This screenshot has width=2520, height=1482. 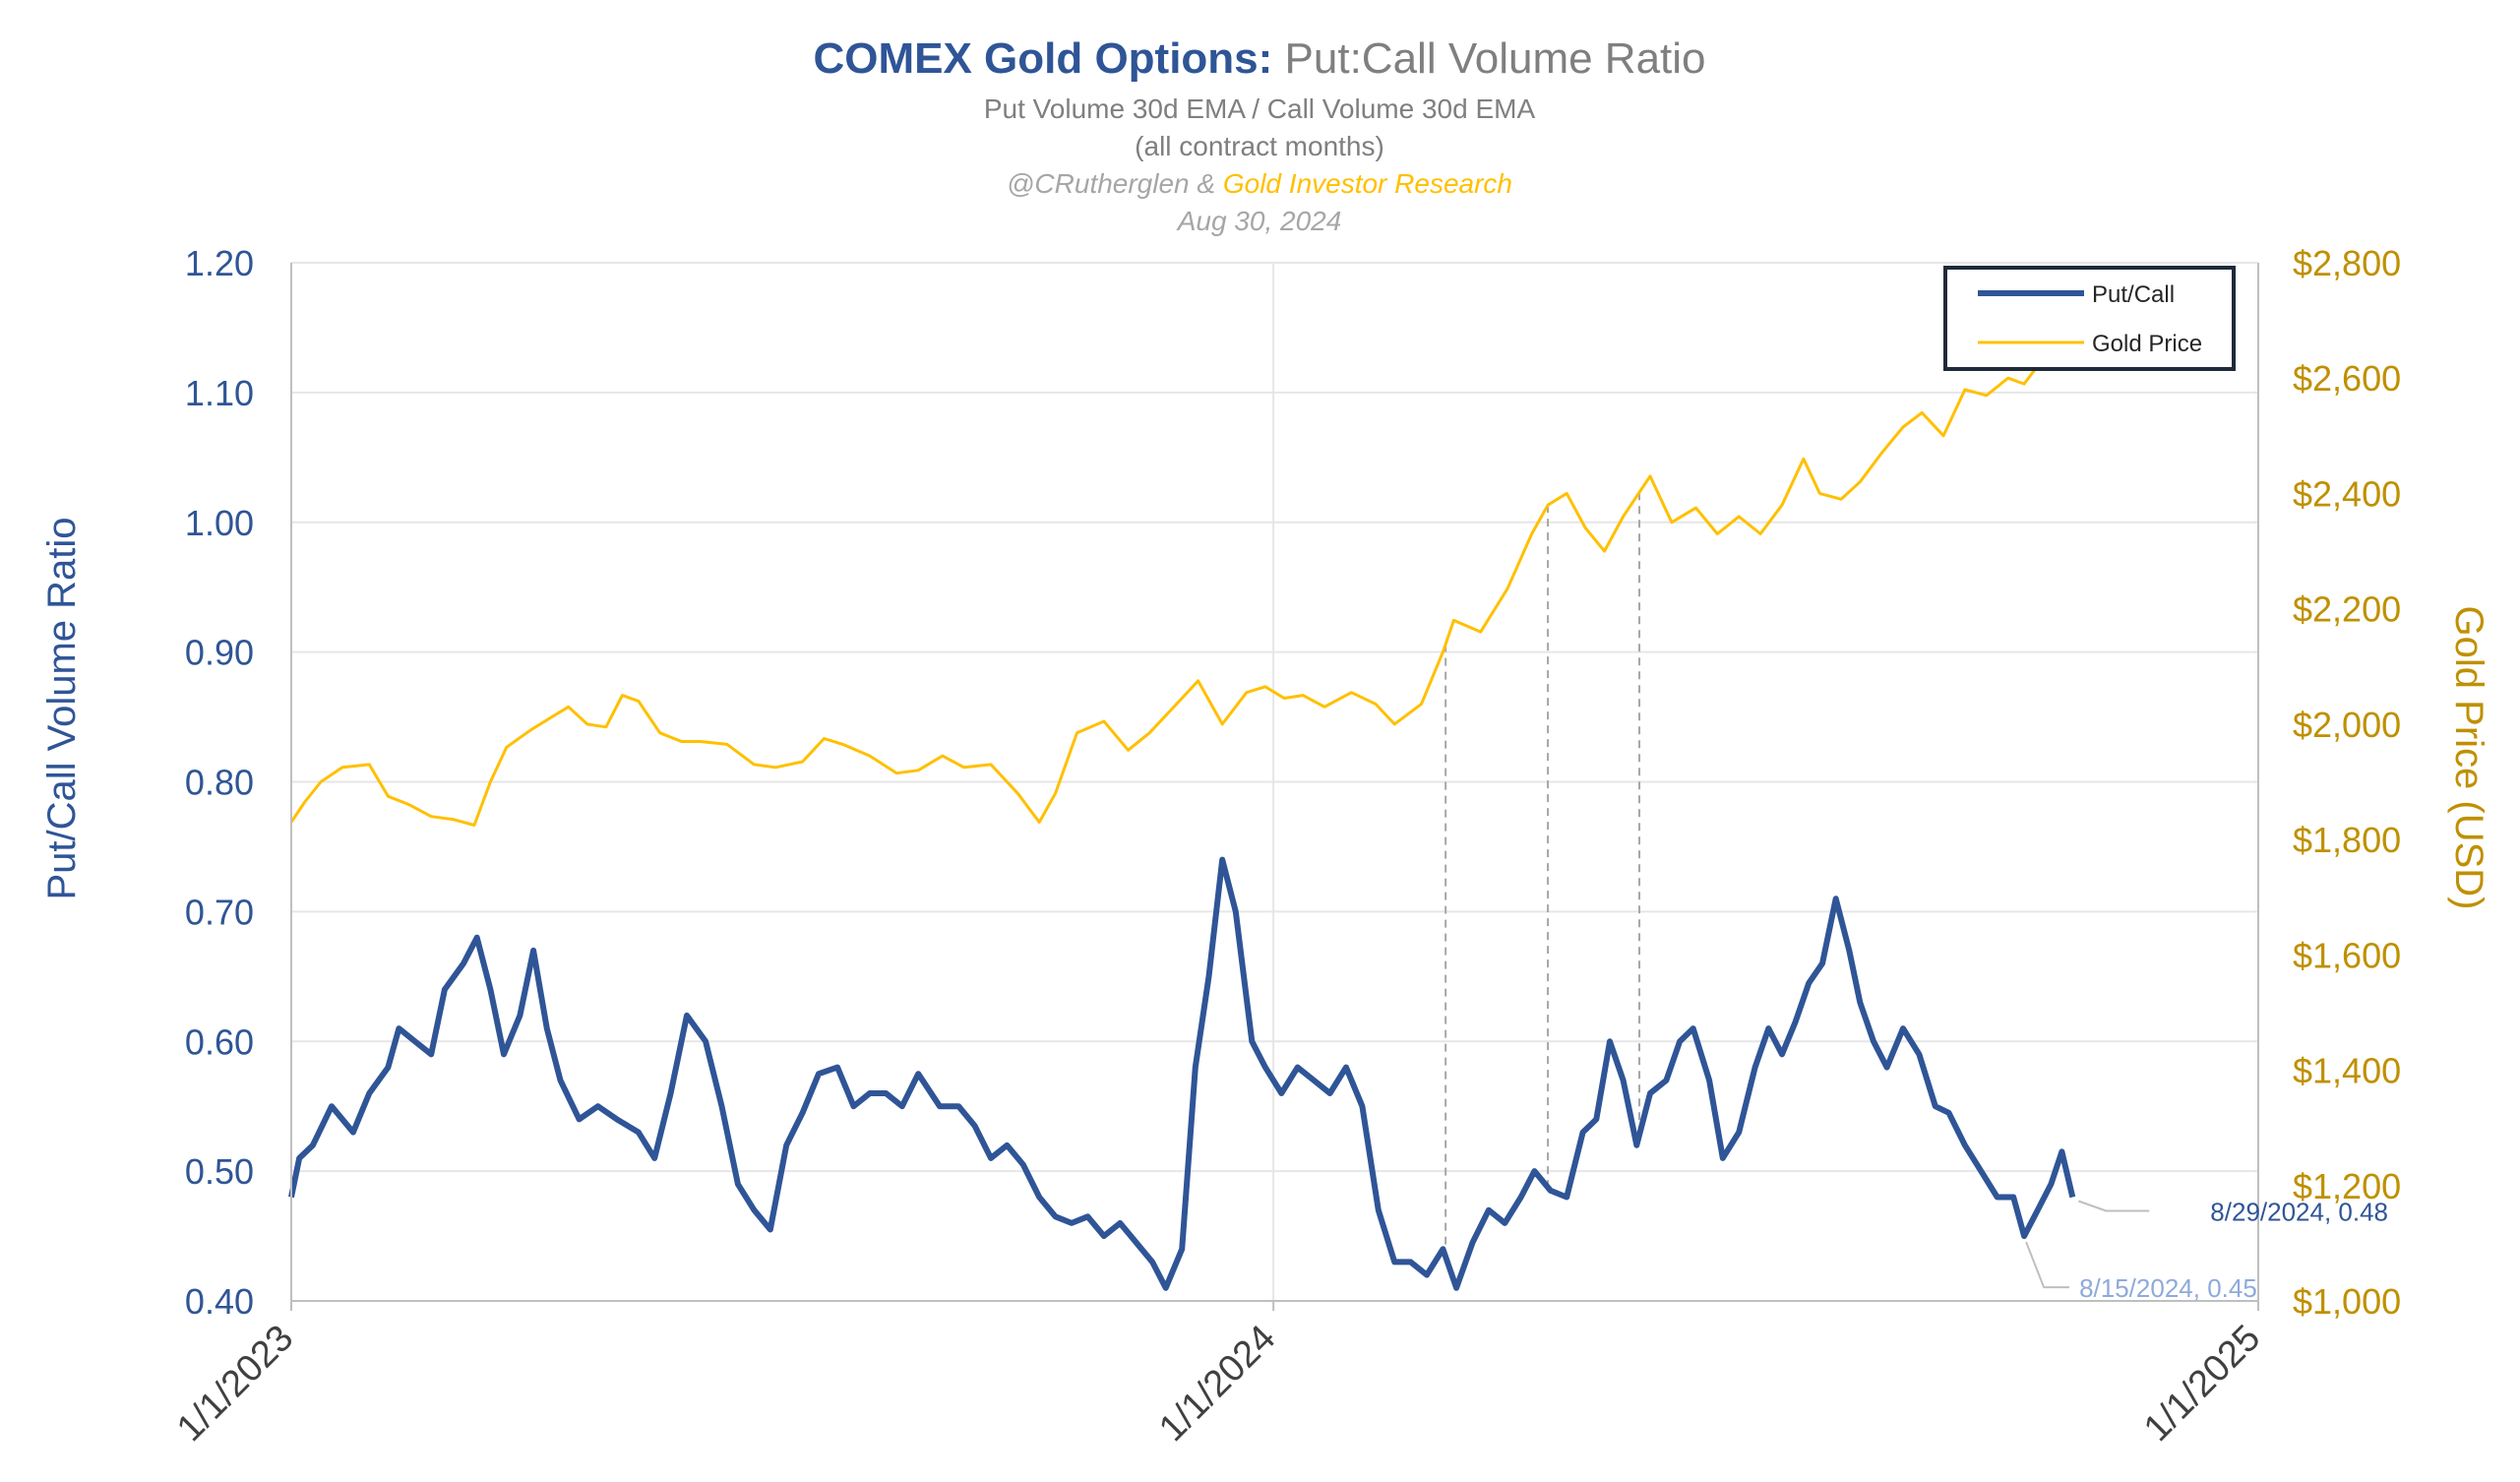 What do you see at coordinates (1259, 146) in the screenshot?
I see `chart-subtitle-months: (all contract months)` at bounding box center [1259, 146].